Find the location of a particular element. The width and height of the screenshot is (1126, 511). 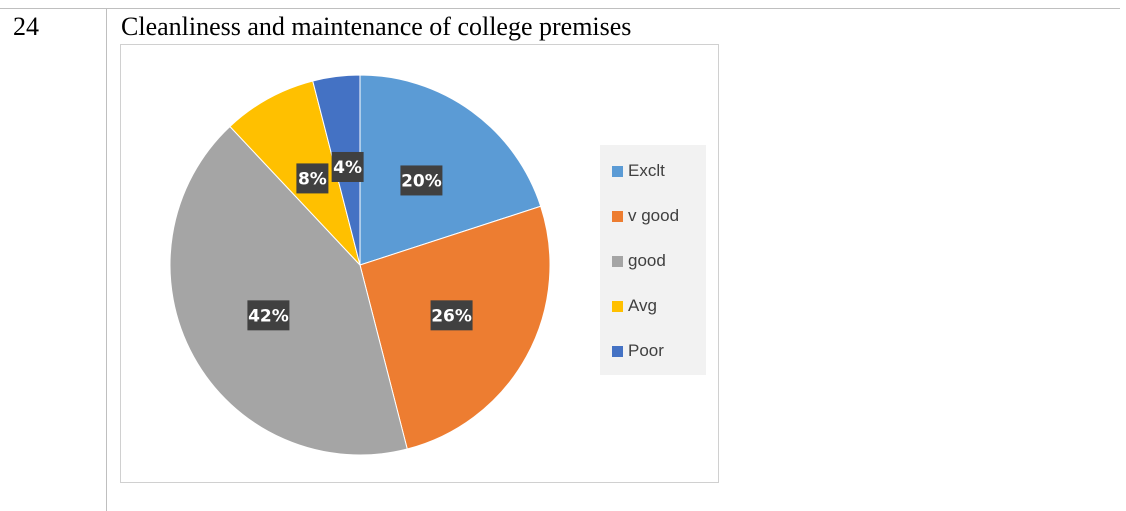

svg-text: 4% is located at coordinates (347, 168).